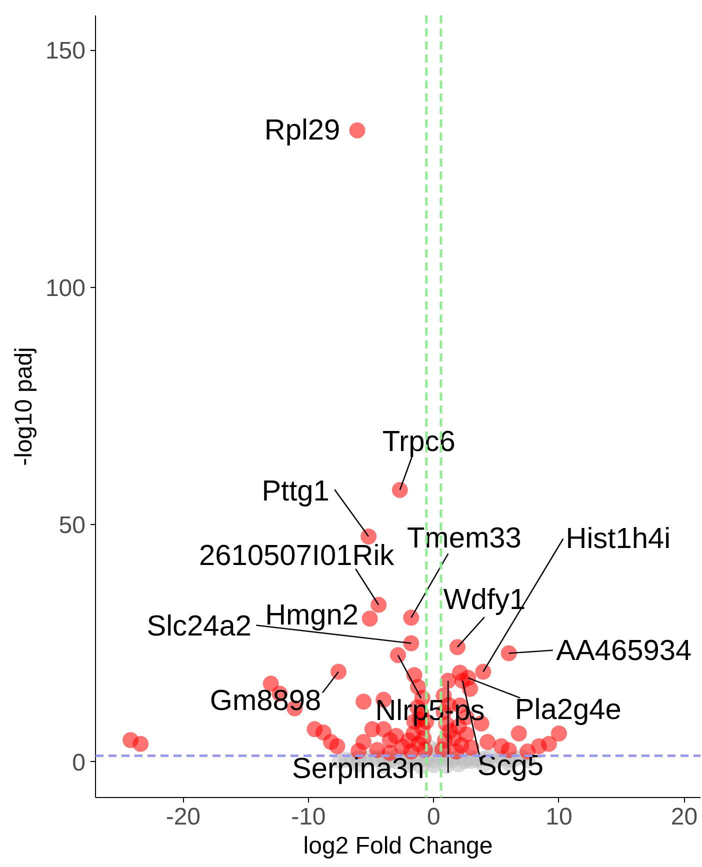  Describe the element at coordinates (308, 817) in the screenshot. I see `x-tick-label: -10` at that location.